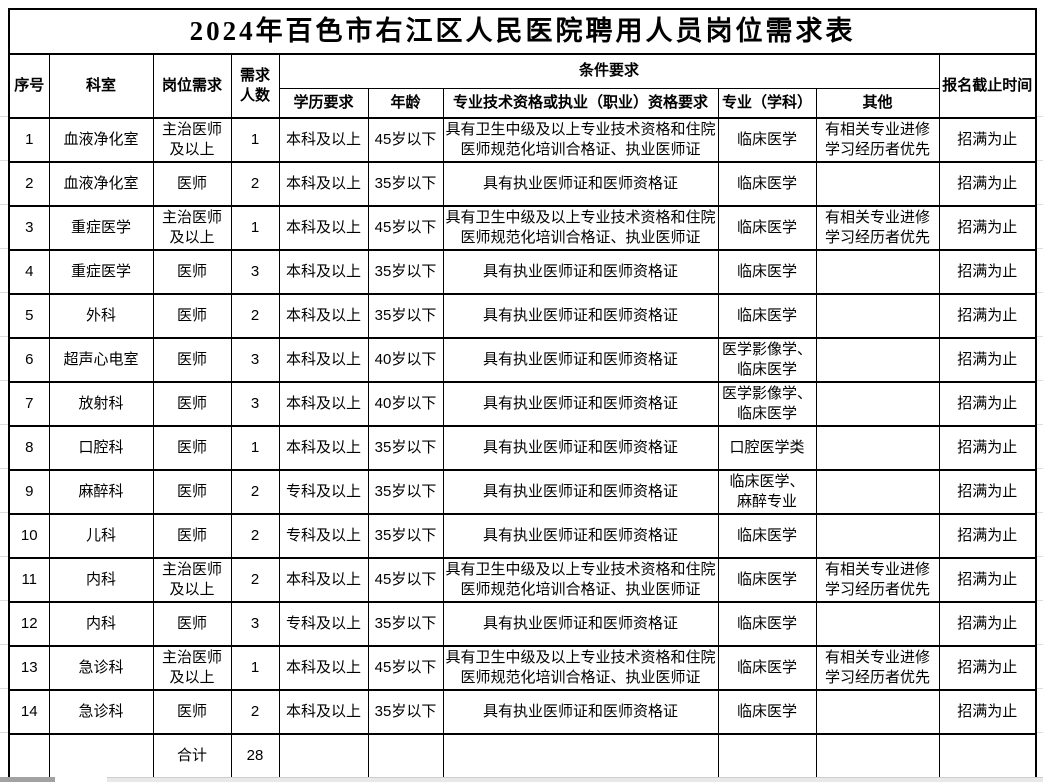 This screenshot has width=1043, height=782. I want to click on col-header-no: 序号, so click(29, 86).